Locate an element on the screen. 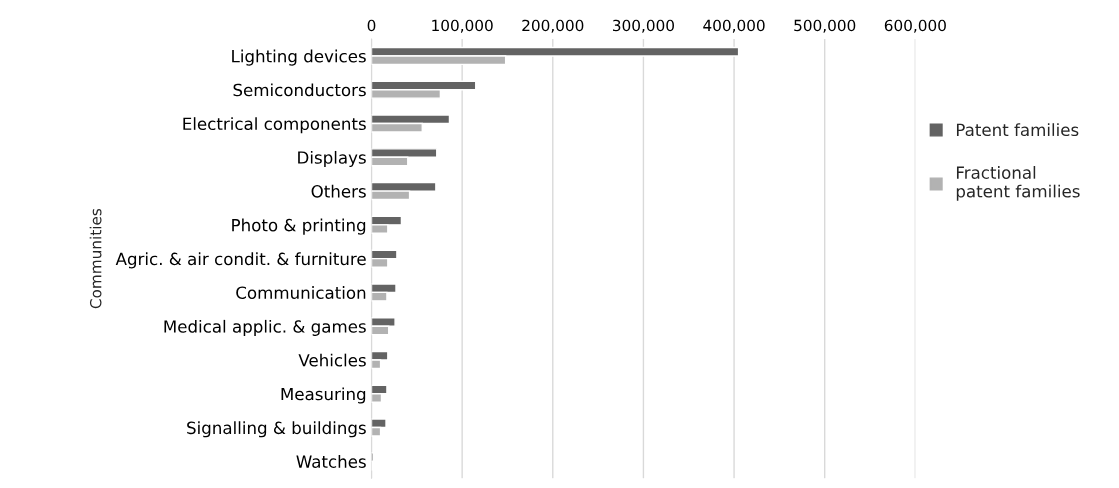 The height and width of the screenshot is (488, 1119). y-tick-label: Electrical components is located at coordinates (274, 125).